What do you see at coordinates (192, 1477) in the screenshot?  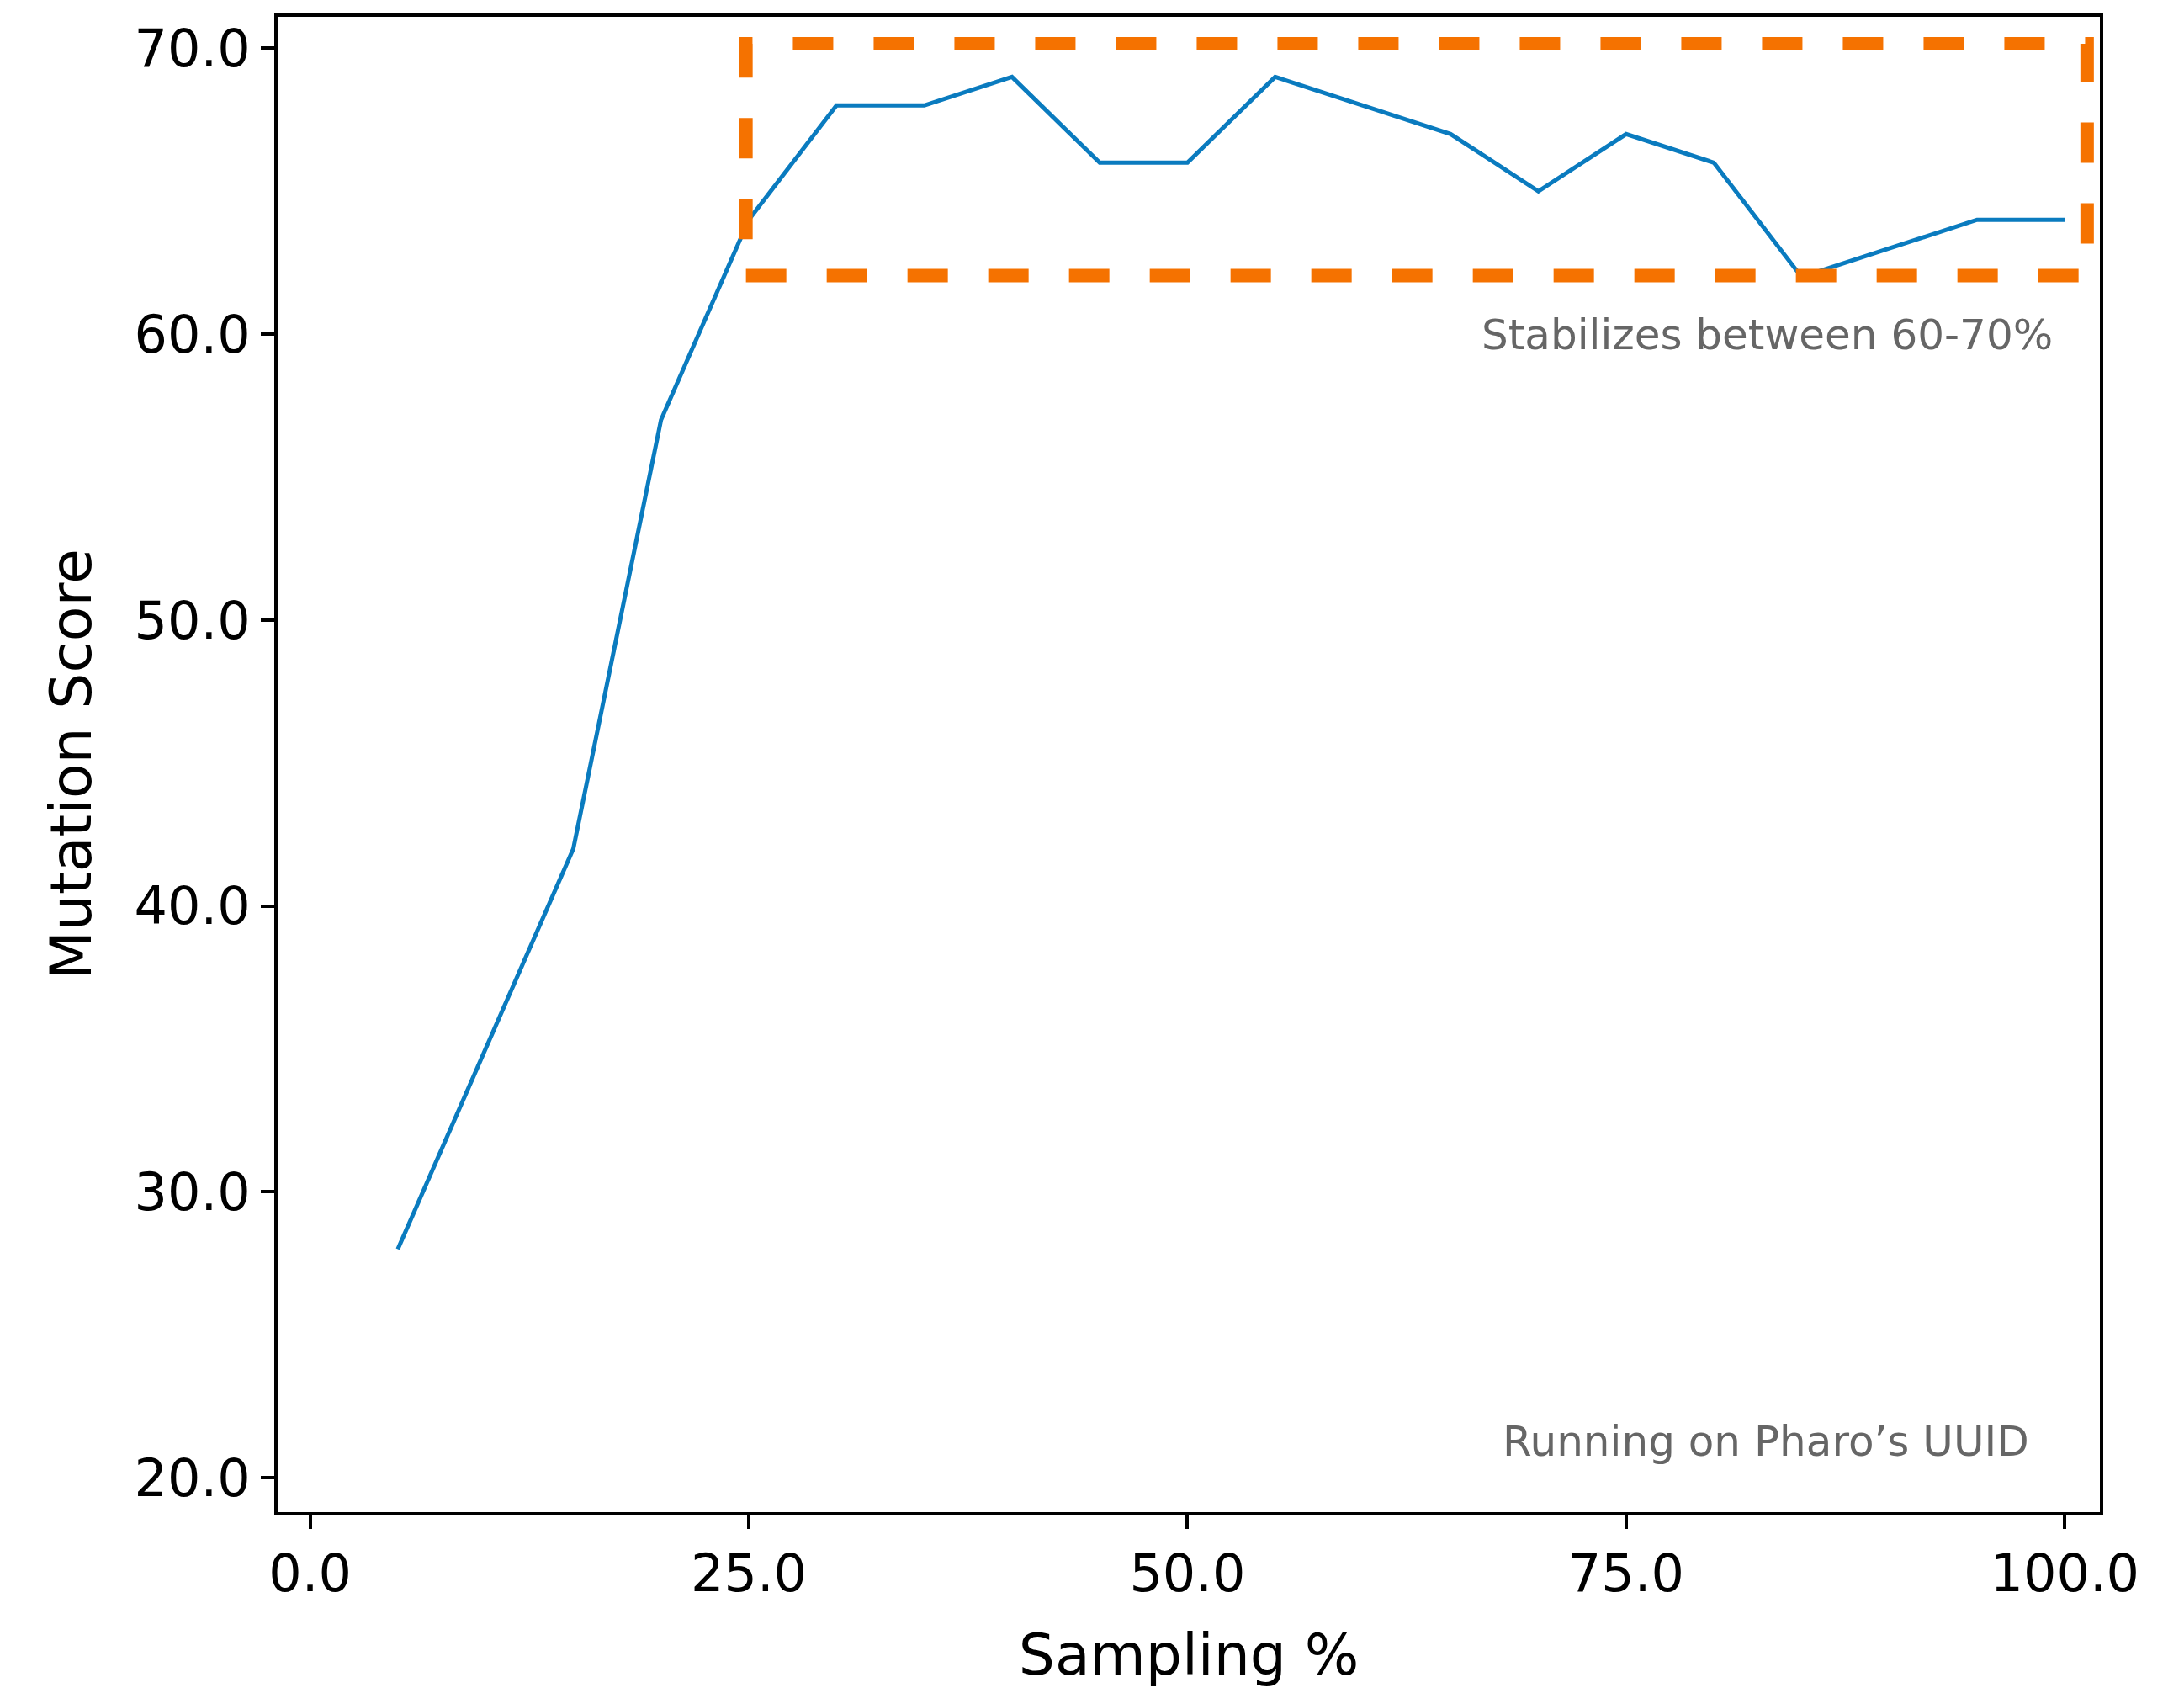 I see `y-tick-label: 20.0` at bounding box center [192, 1477].